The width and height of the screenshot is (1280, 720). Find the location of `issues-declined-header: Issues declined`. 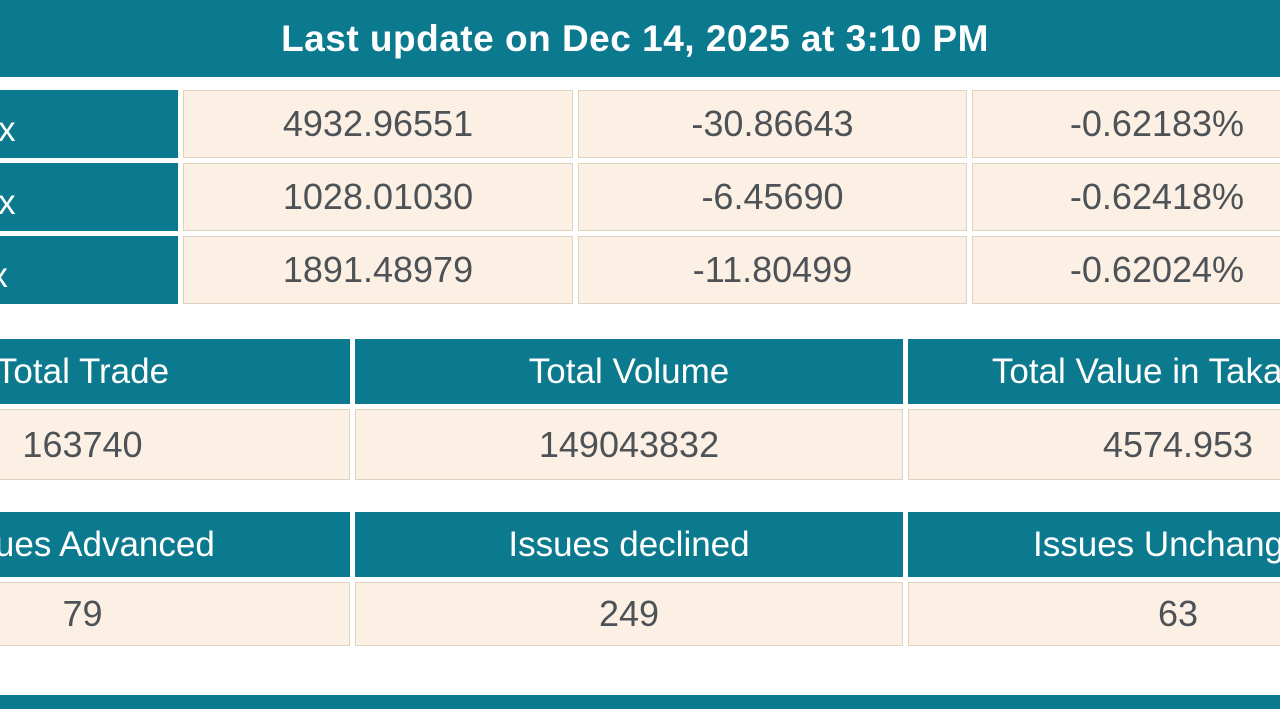

issues-declined-header: Issues declined is located at coordinates (629, 544).